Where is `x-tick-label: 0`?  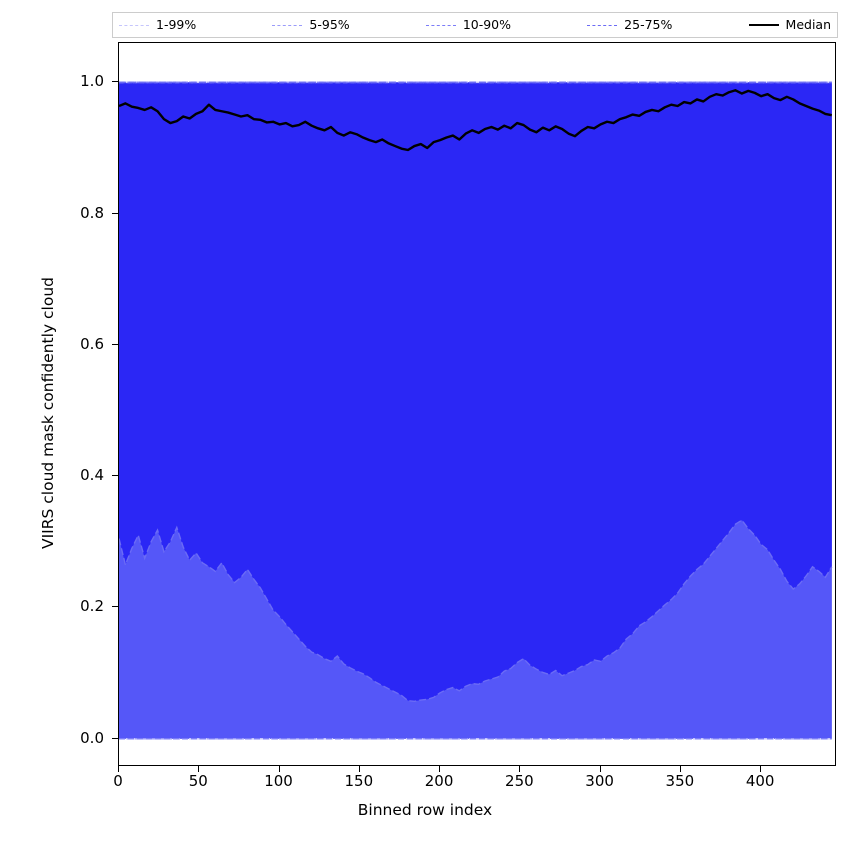 x-tick-label: 0 is located at coordinates (118, 781).